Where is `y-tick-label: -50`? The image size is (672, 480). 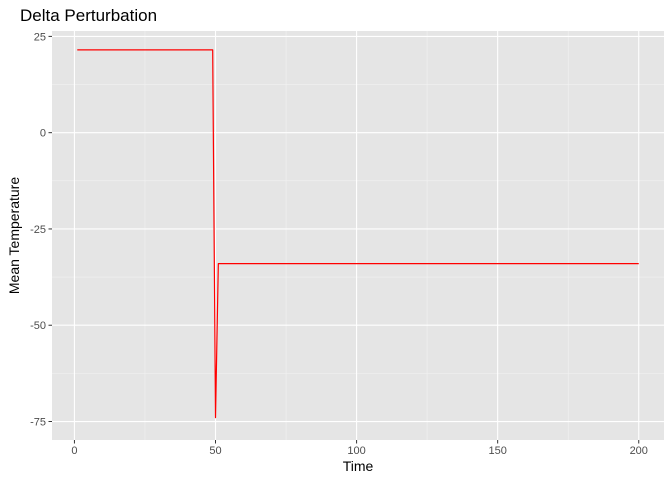 y-tick-label: -50 is located at coordinates (38, 326).